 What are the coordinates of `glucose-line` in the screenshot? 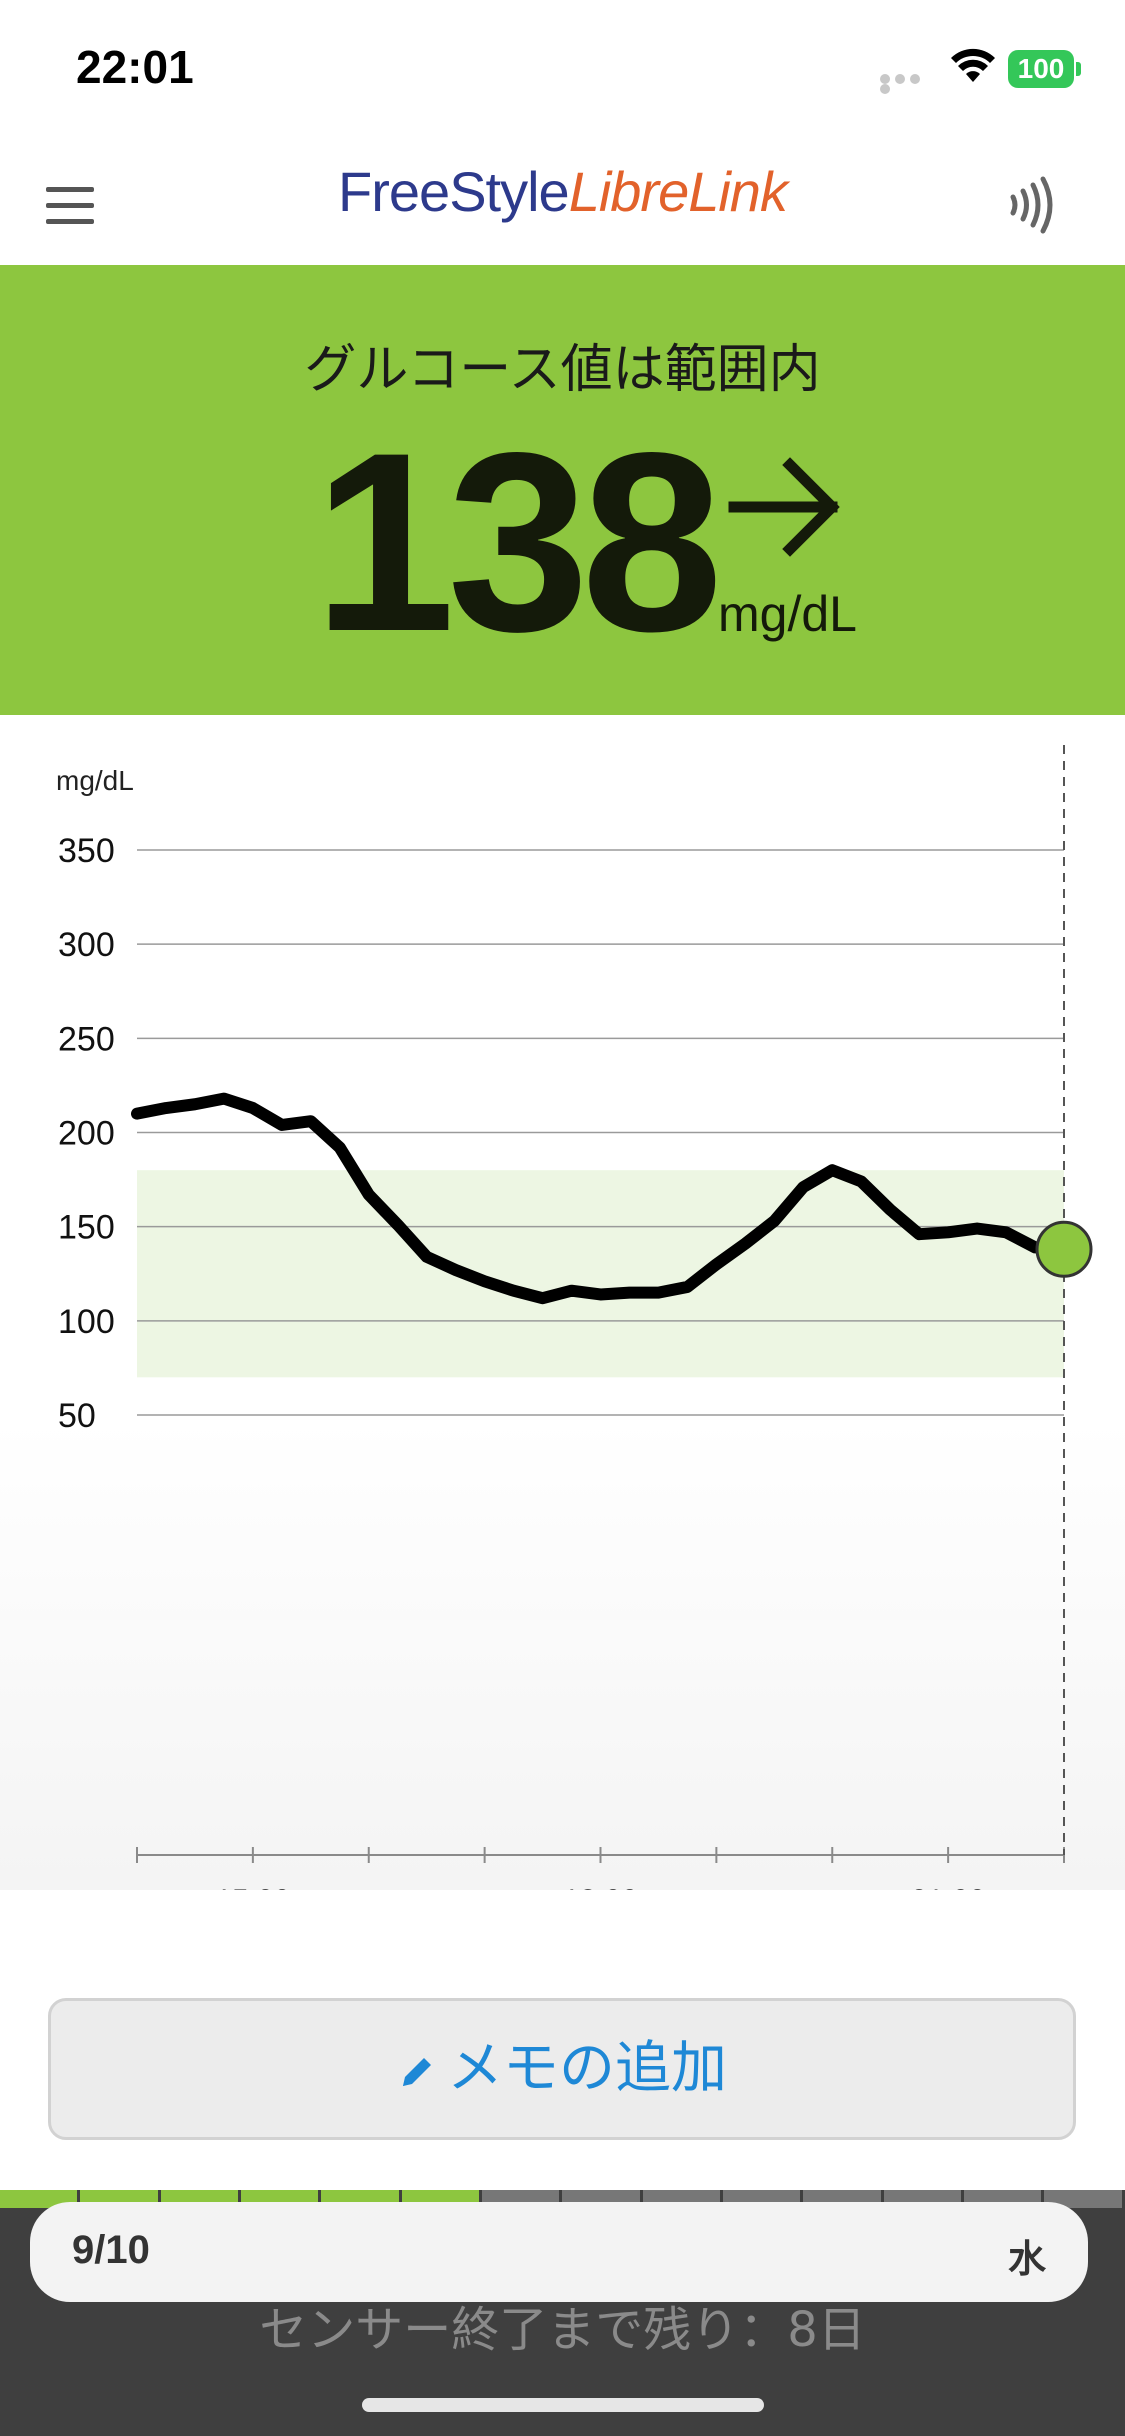 It's located at (600, 1198).